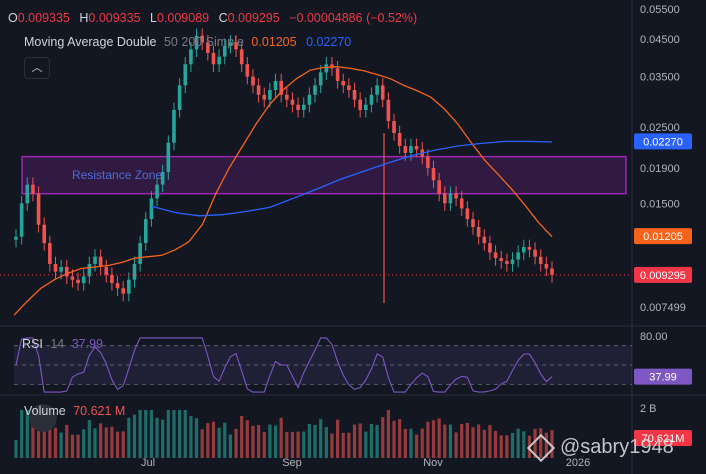  I want to click on low-value: 0.009089, so click(183, 18).